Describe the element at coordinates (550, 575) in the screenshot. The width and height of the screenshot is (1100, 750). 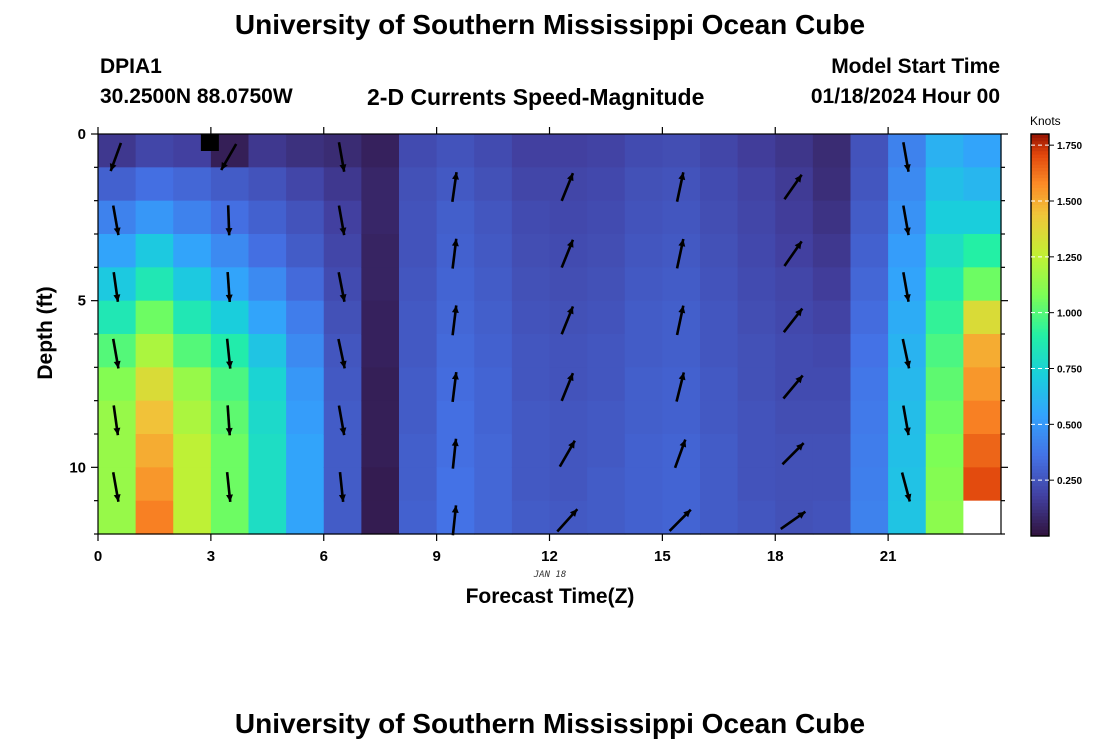
I see `date-annotation: JAN 18` at that location.